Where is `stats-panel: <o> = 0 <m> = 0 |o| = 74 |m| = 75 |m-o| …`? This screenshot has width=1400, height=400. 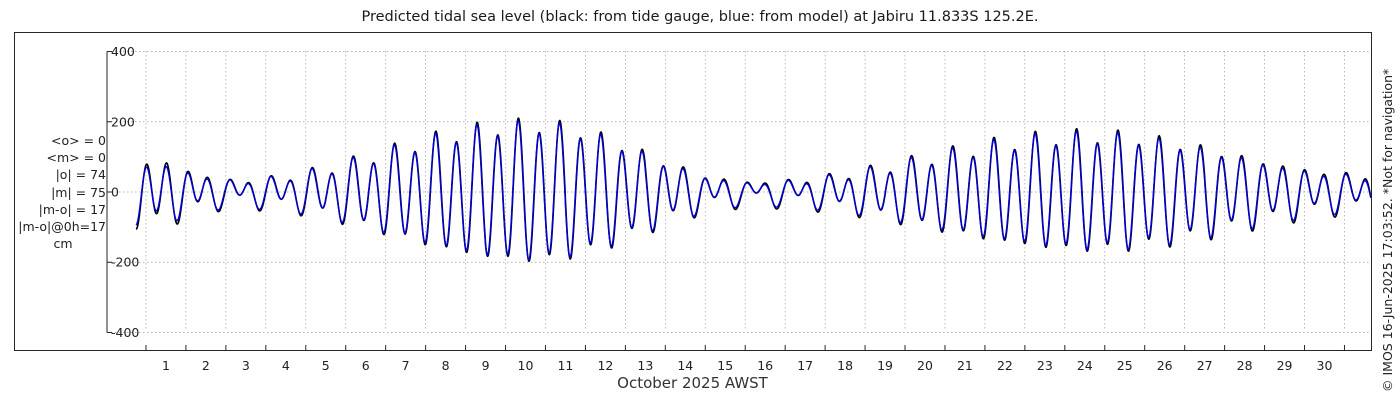
stats-panel: <o> = 0 <m> = 0 |o| = 74 |m| = 75 |m-o| … is located at coordinates (56, 192).